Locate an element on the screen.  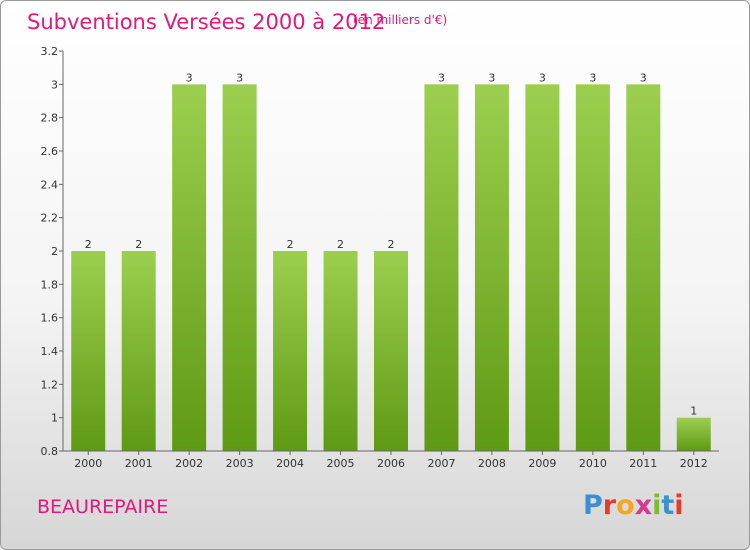
x-tick-label: 2010 is located at coordinates (593, 463).